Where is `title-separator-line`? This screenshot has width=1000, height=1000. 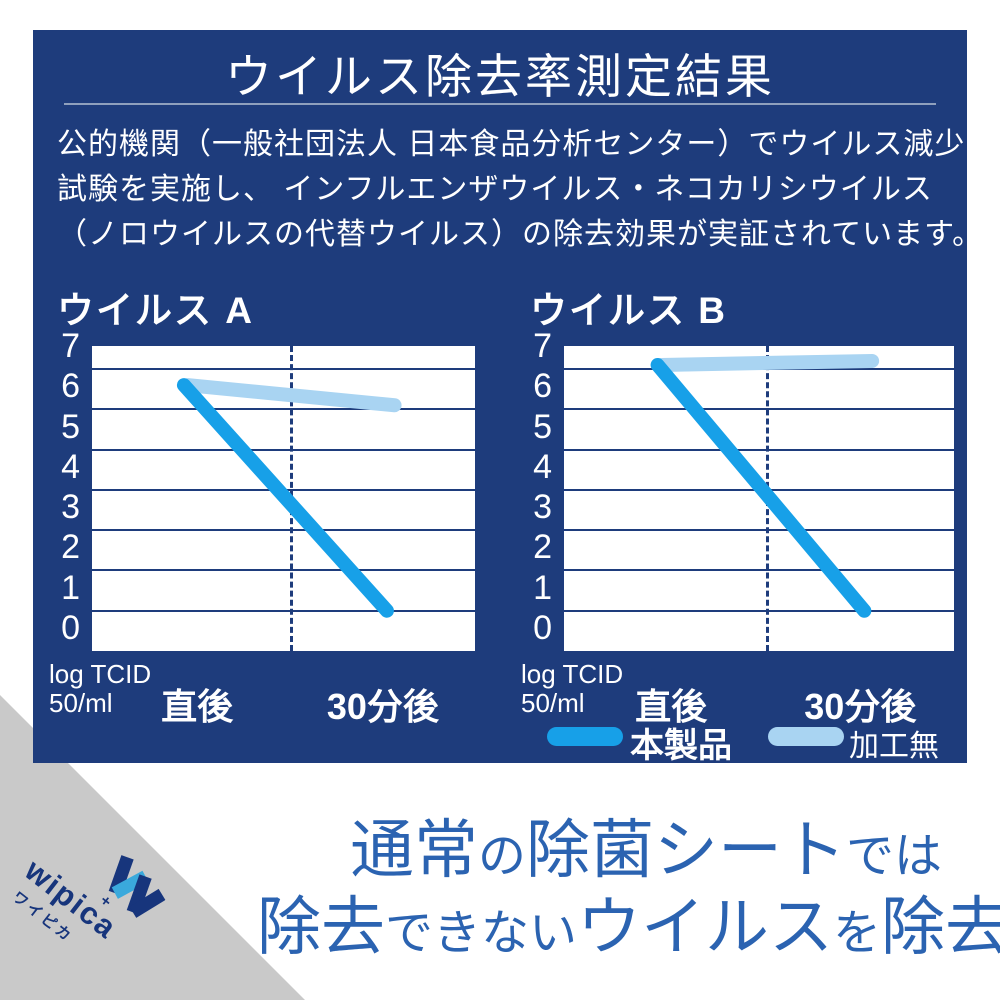
title-separator-line is located at coordinates (500, 104).